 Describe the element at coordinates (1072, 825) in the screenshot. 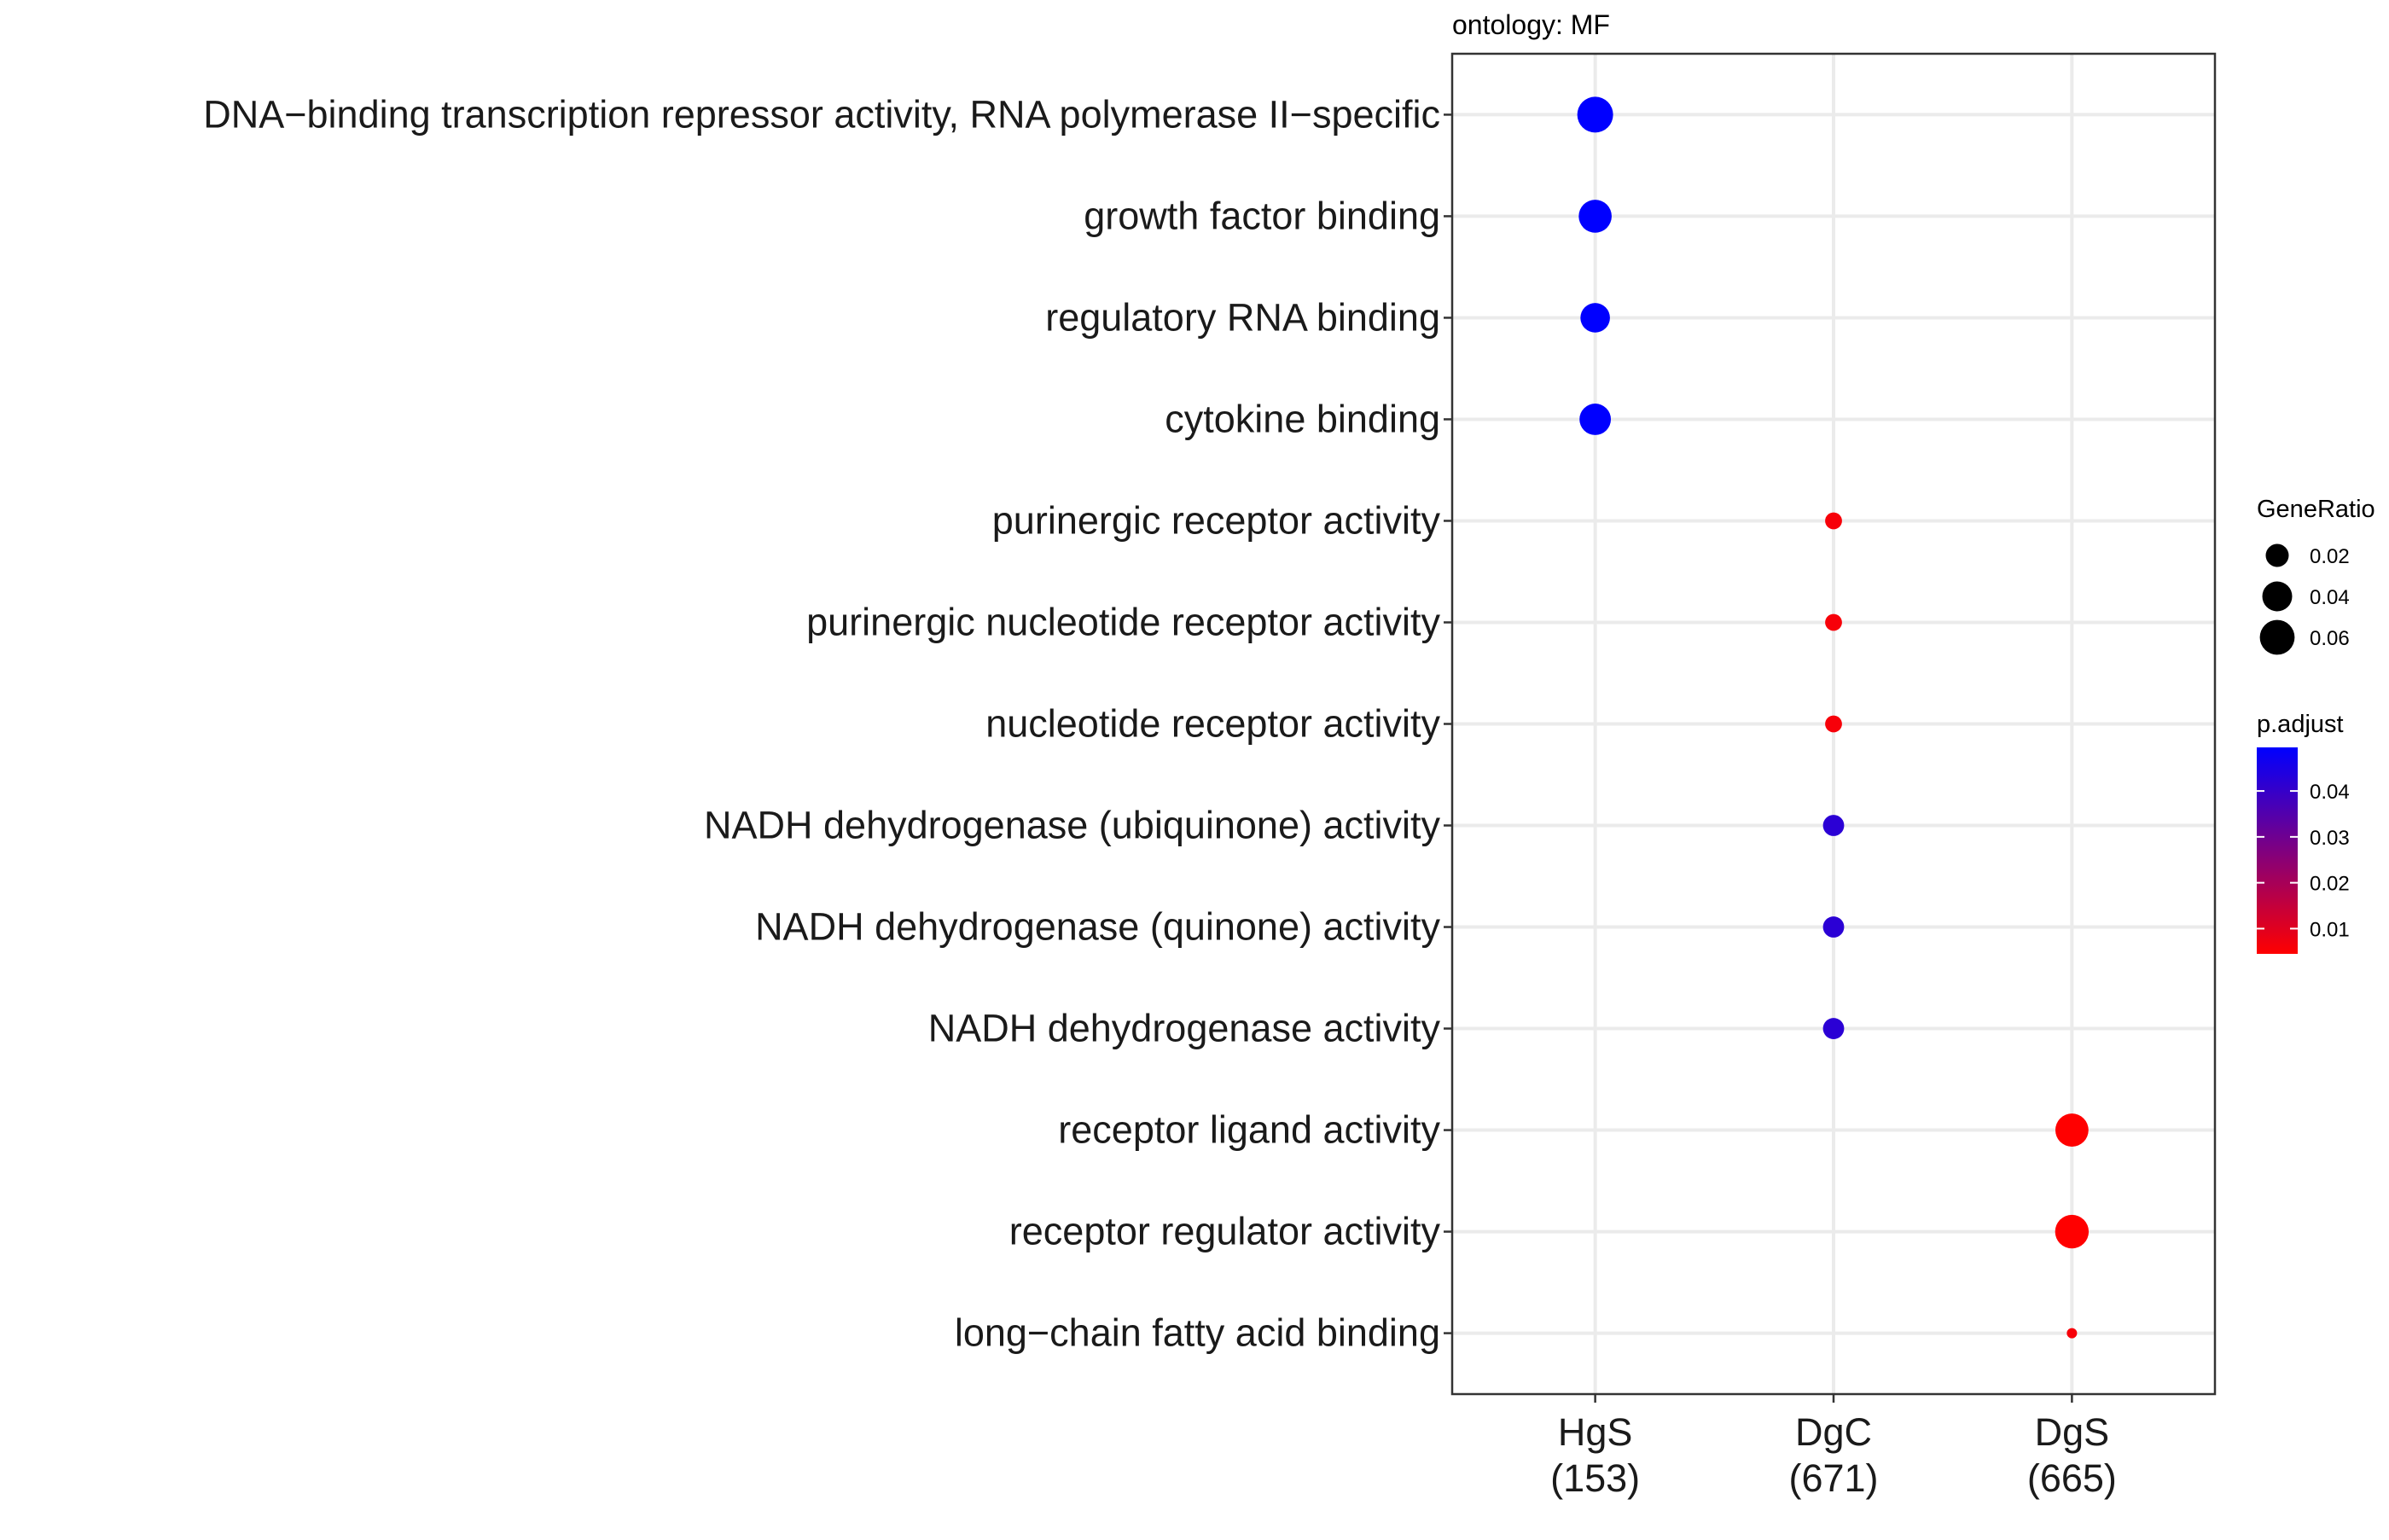

I see `y-tick-label: NADH dehydrogenase (ubiquinone) activity` at that location.